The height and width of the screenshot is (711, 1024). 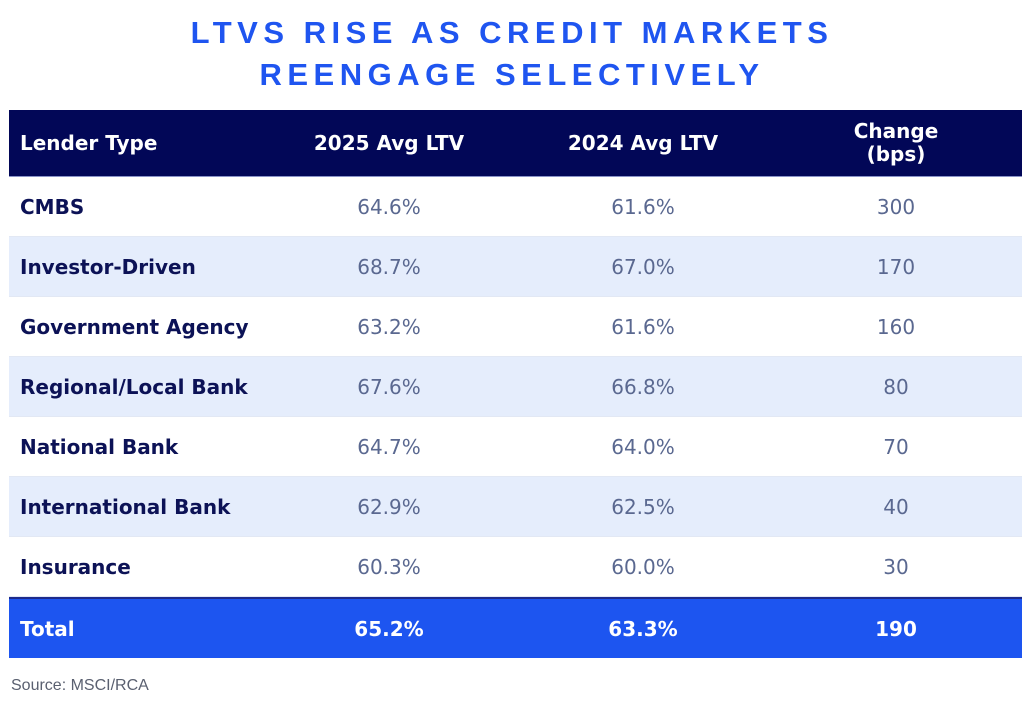 What do you see at coordinates (515, 387) in the screenshot?
I see `table-row: Regional/Local Bank 67.6% 66.8% 80` at bounding box center [515, 387].